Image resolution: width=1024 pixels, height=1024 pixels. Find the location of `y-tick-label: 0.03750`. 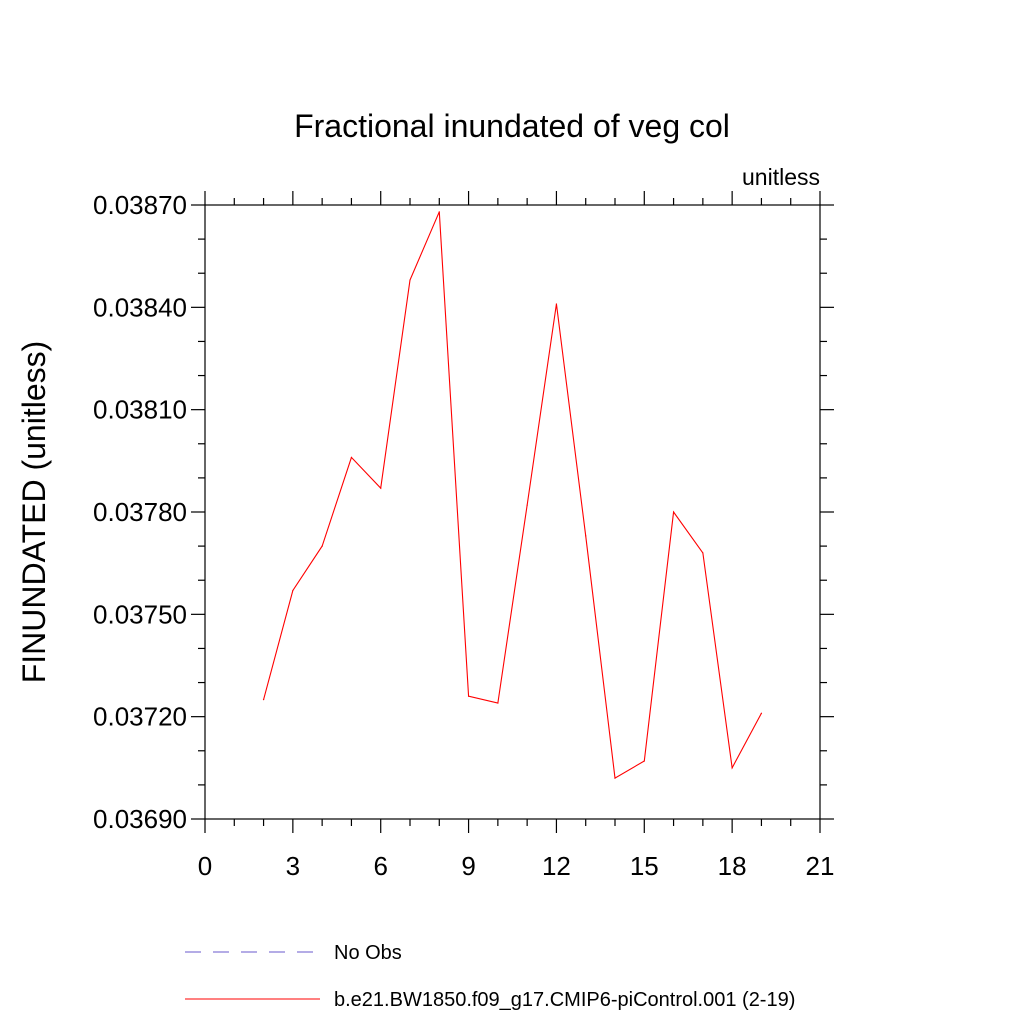

y-tick-label: 0.03750 is located at coordinates (140, 614).